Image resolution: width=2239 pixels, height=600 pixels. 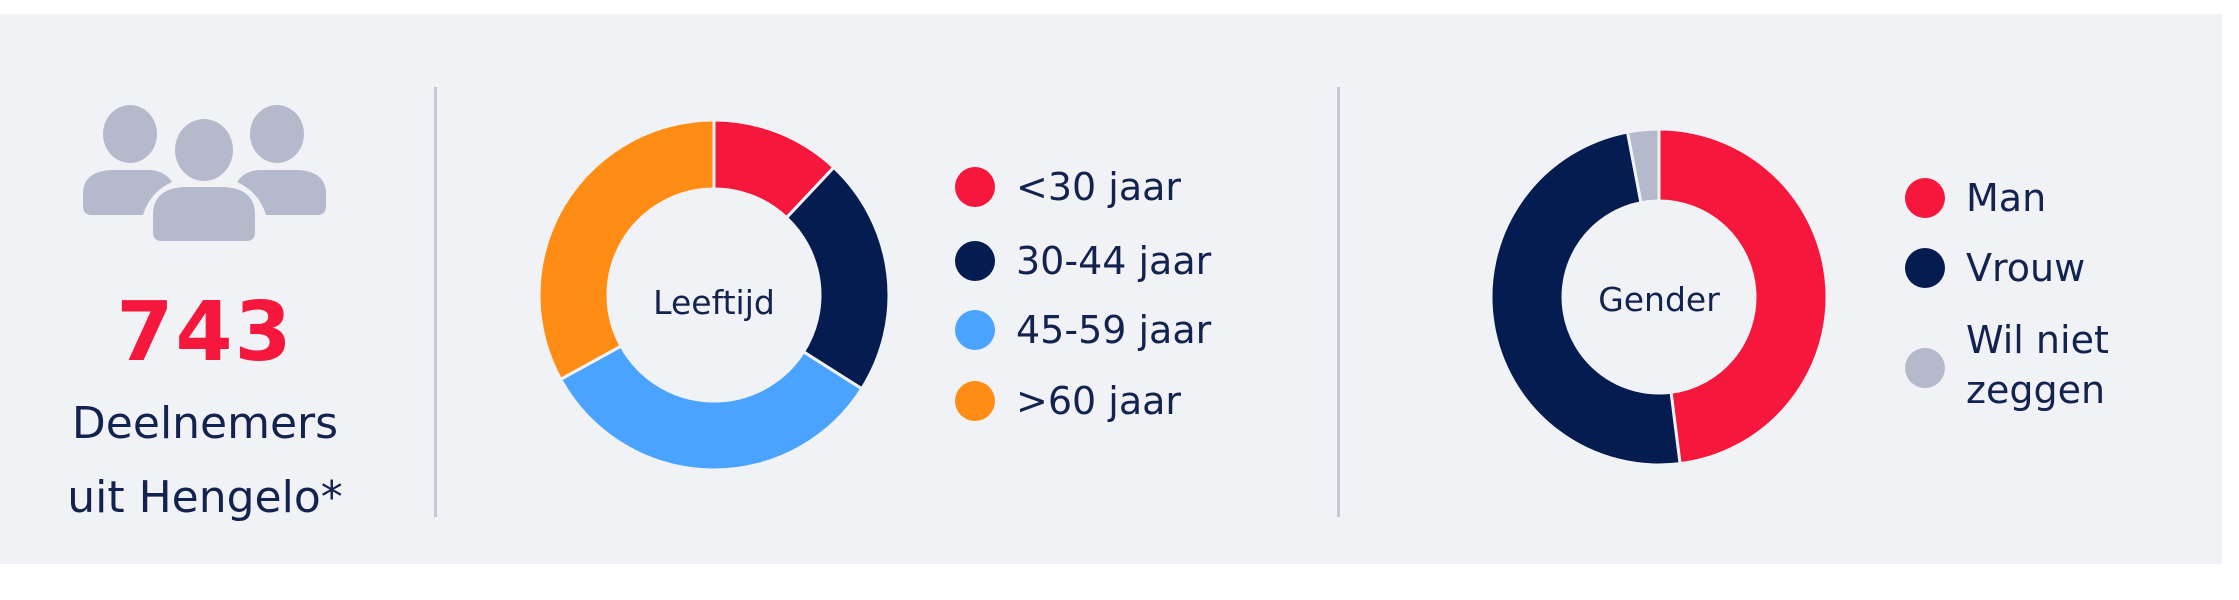 What do you see at coordinates (714, 302) in the screenshot?
I see `age-chart-center-label: Leeftijd` at bounding box center [714, 302].